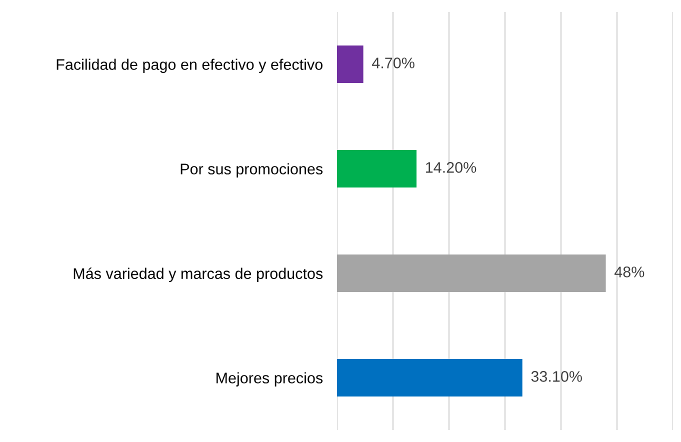 This screenshot has height=442, width=681. Describe the element at coordinates (269, 379) in the screenshot. I see `y-tick-label: Mejores precios` at that location.